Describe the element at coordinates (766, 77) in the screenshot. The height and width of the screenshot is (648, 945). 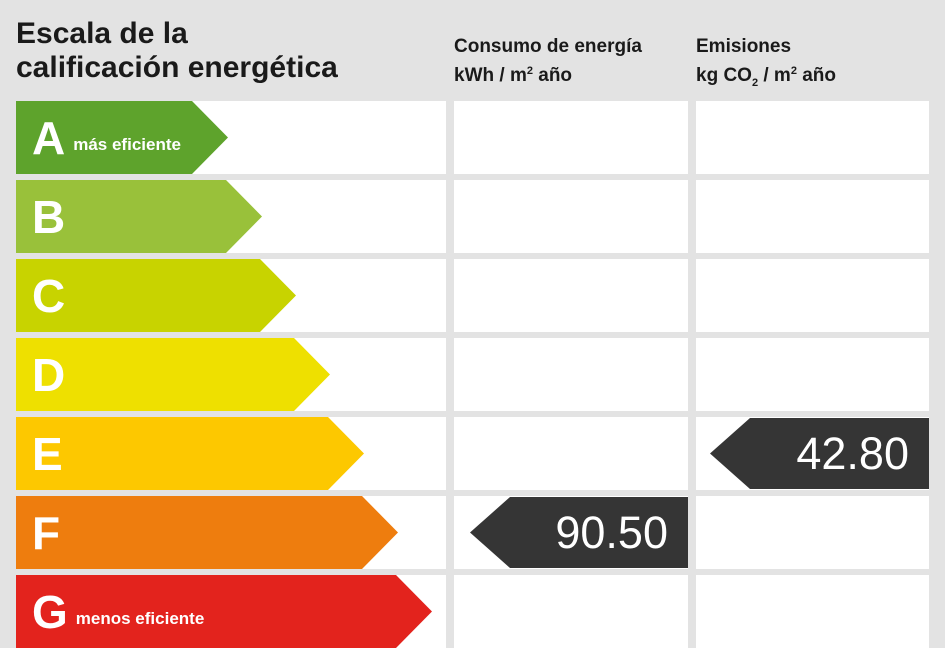
I see `emissions-unit: kg CO2 / m2 año` at that location.